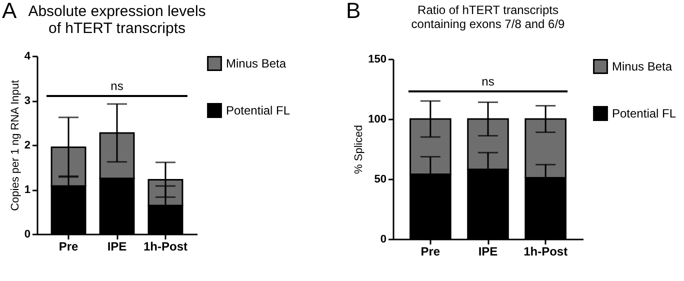 This screenshot has height=281, width=684. What do you see at coordinates (377, 120) in the screenshot?
I see `y-tick-label: 100` at bounding box center [377, 120].